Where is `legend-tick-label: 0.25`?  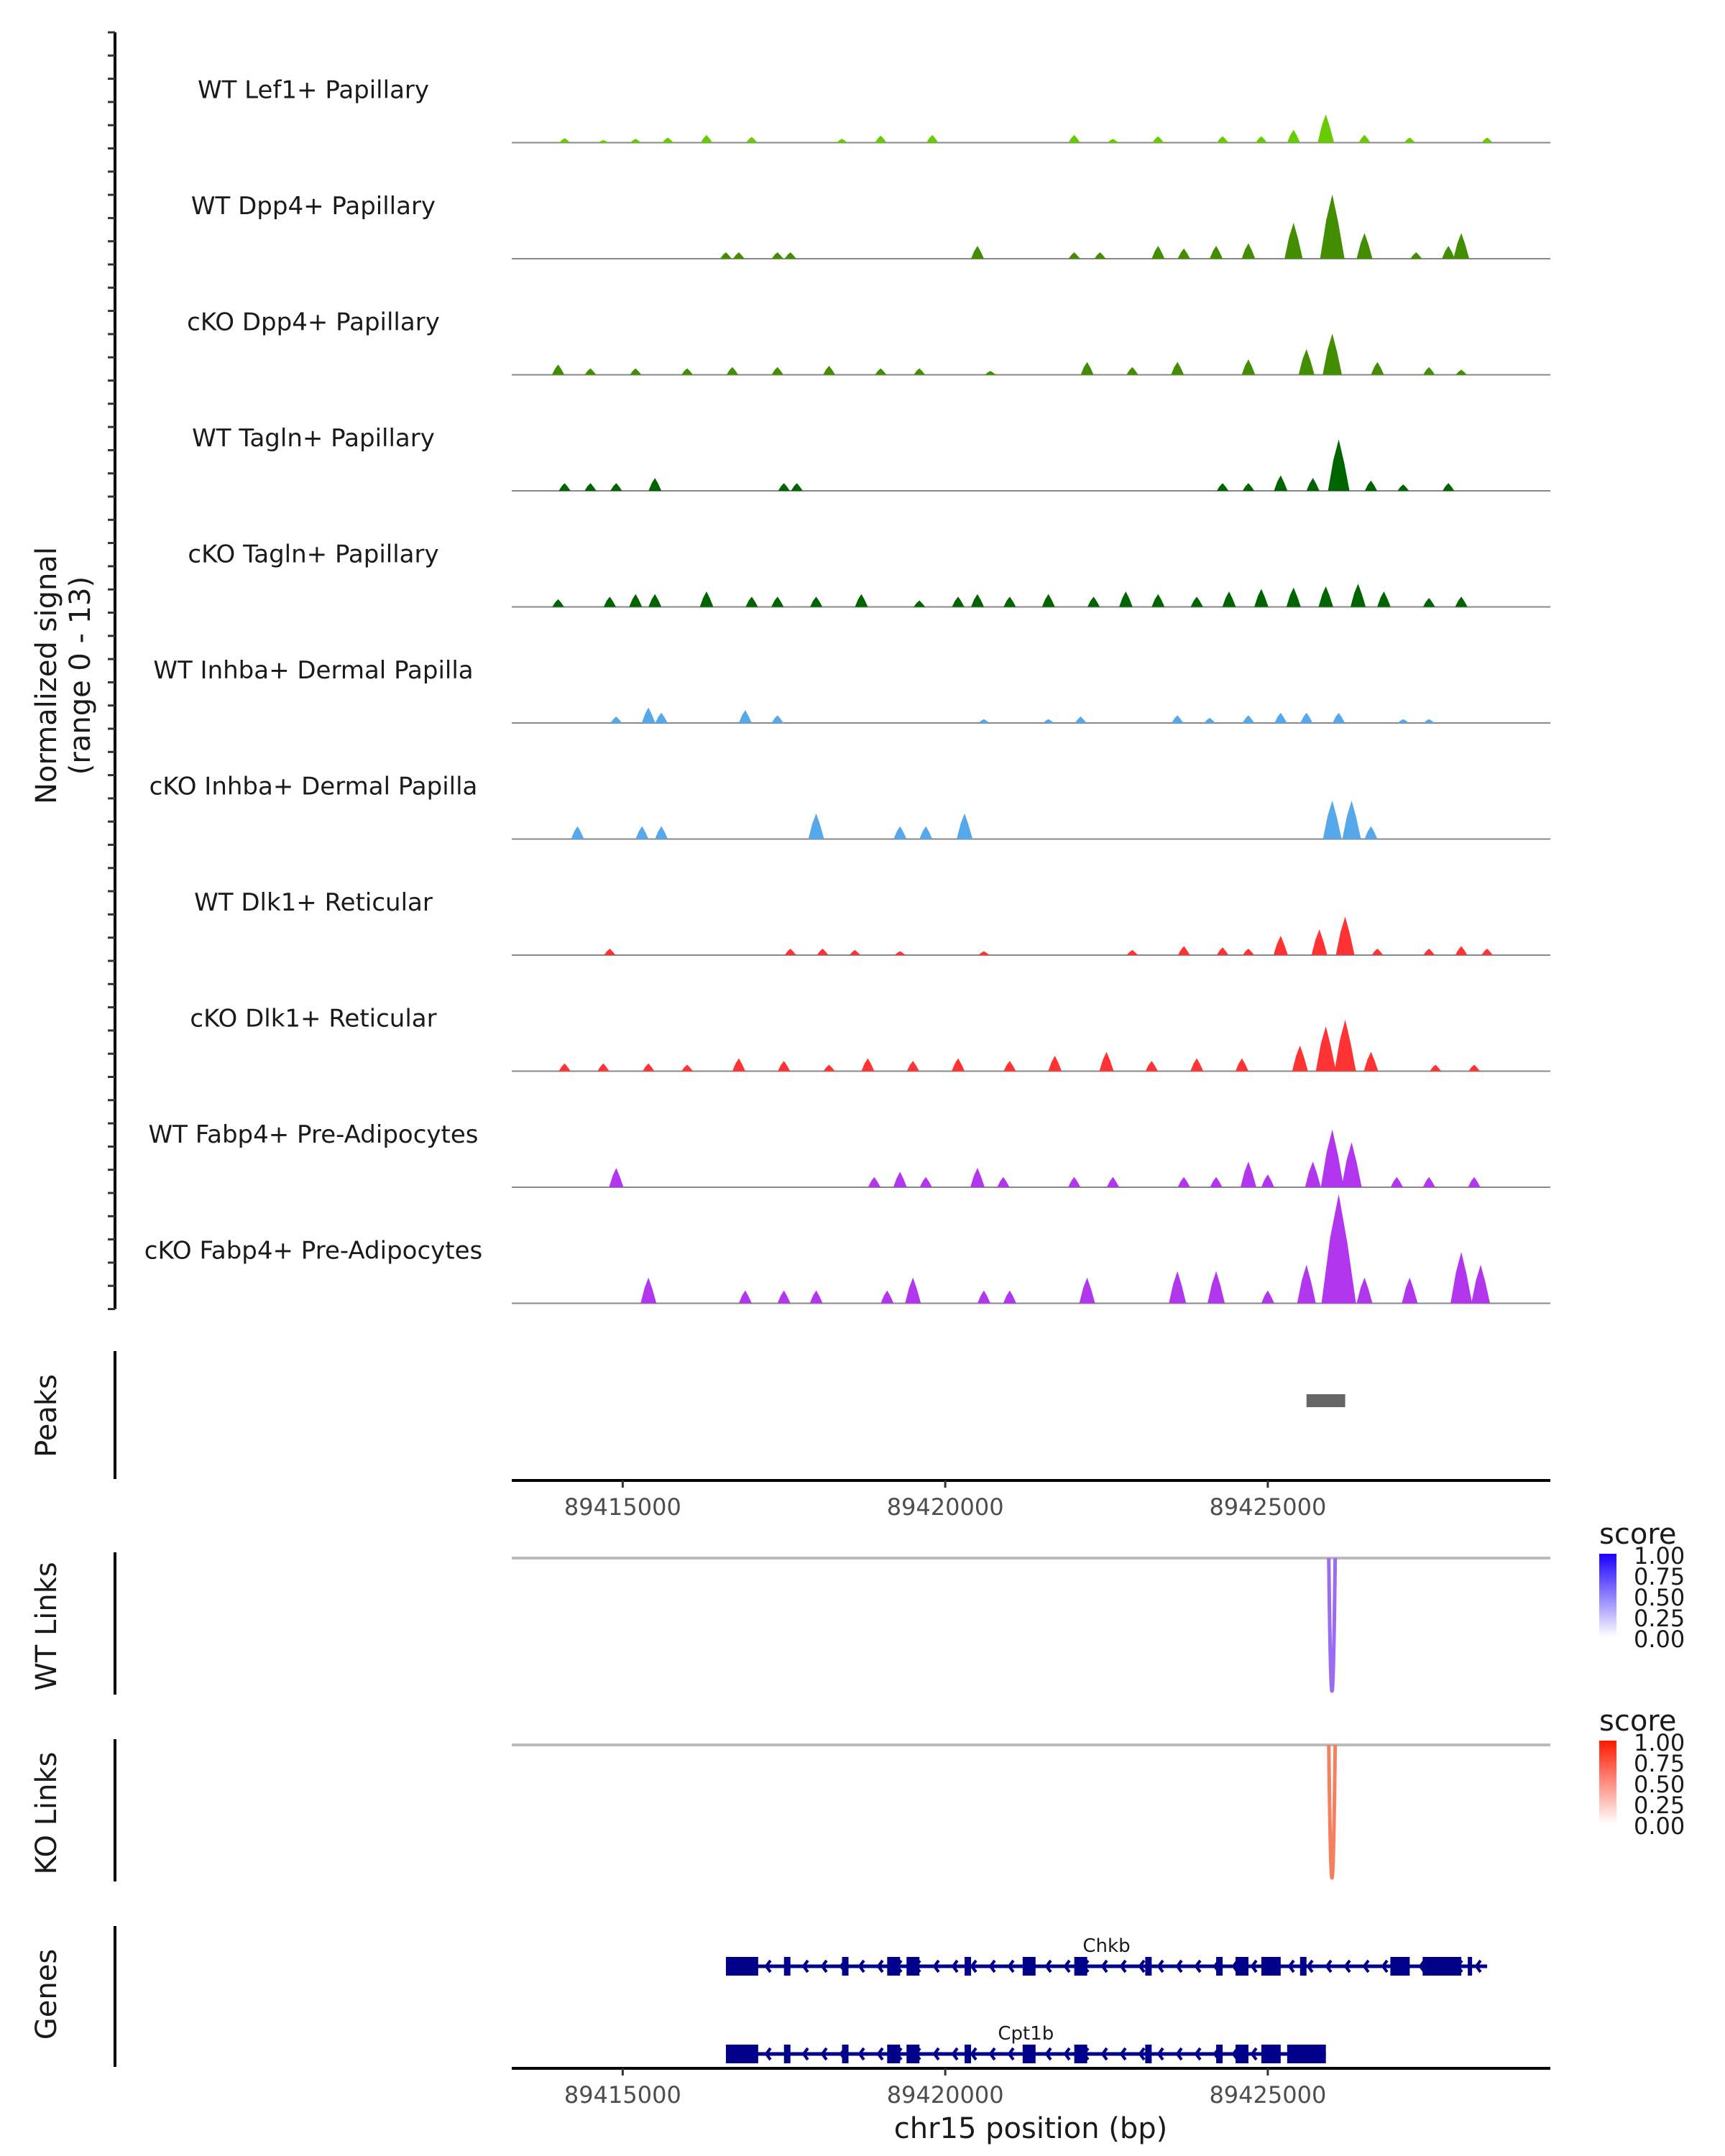 legend-tick-label: 0.25 is located at coordinates (1659, 1805).